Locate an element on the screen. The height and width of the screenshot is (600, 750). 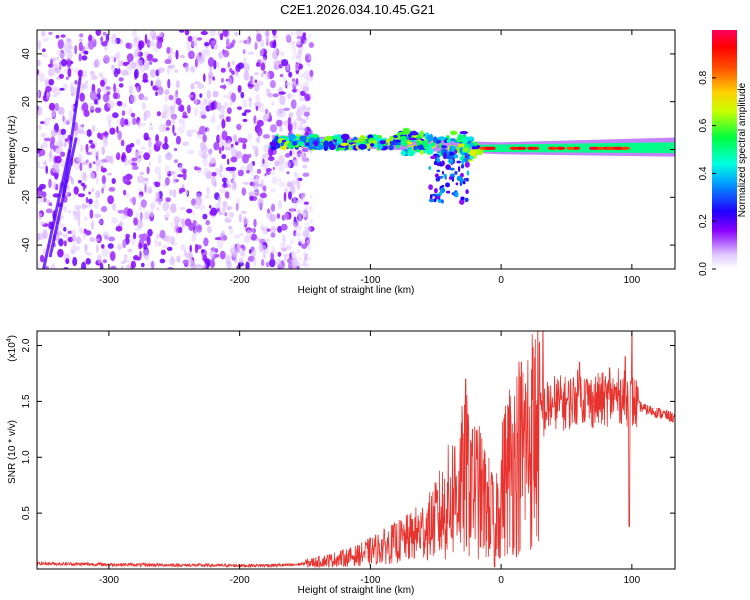
snr-y-label: SNR (10 * v/v) is located at coordinates (12, 452).